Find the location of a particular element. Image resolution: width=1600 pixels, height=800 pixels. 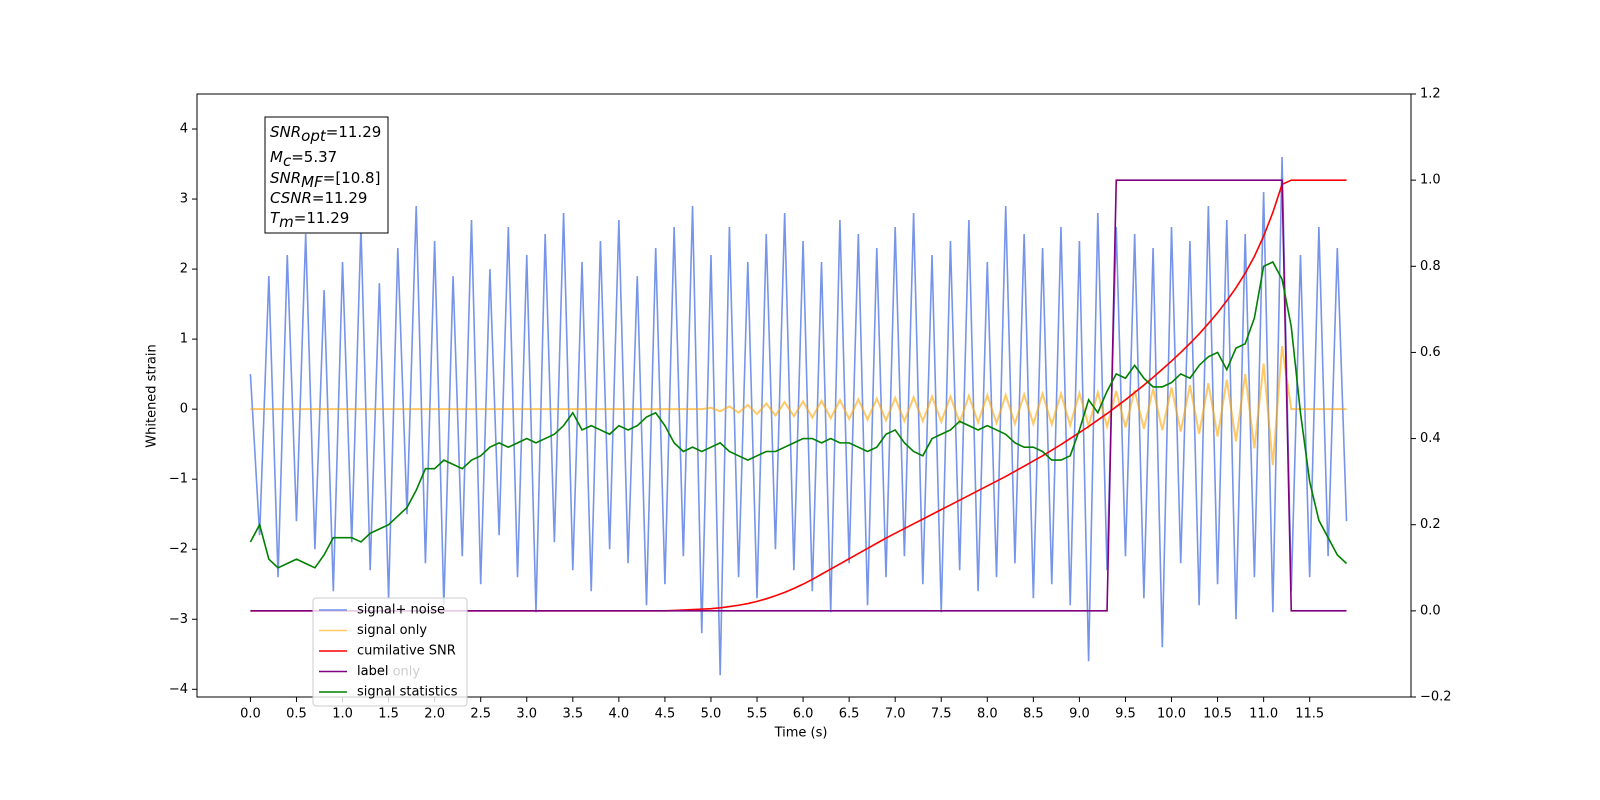

x-tick-label: 2.5 is located at coordinates (480, 714).